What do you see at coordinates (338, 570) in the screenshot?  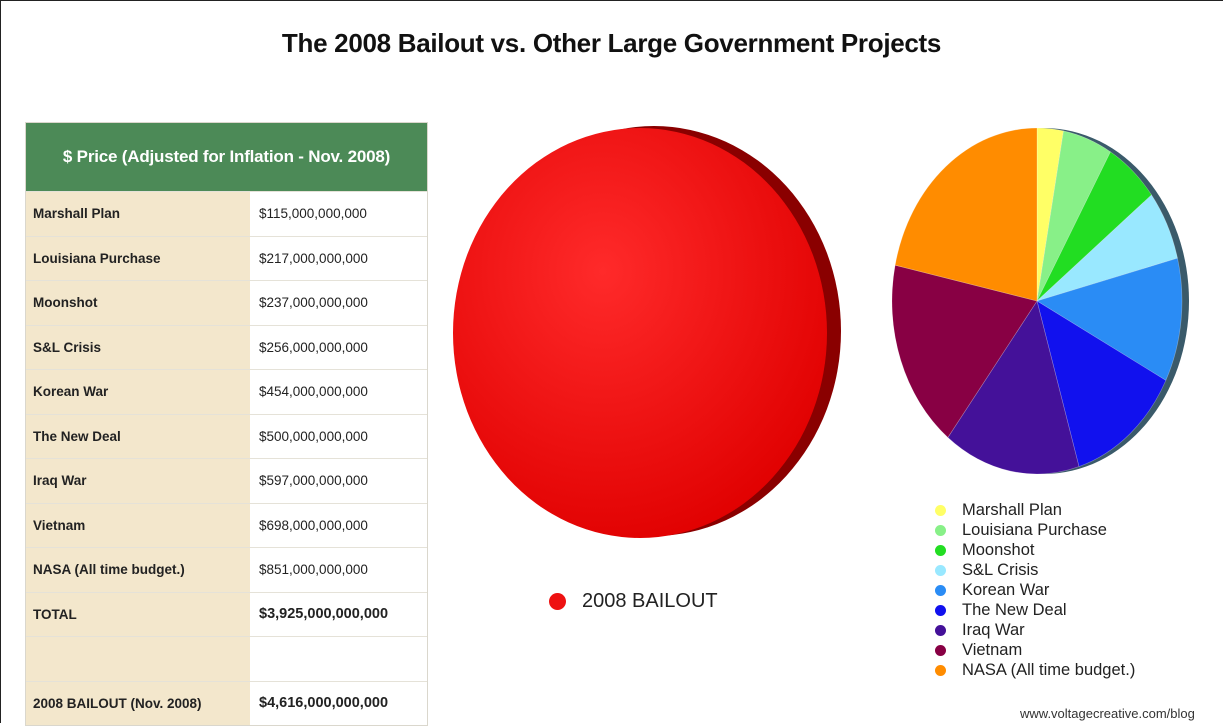 I see `row-value: $851,000,000,000` at bounding box center [338, 570].